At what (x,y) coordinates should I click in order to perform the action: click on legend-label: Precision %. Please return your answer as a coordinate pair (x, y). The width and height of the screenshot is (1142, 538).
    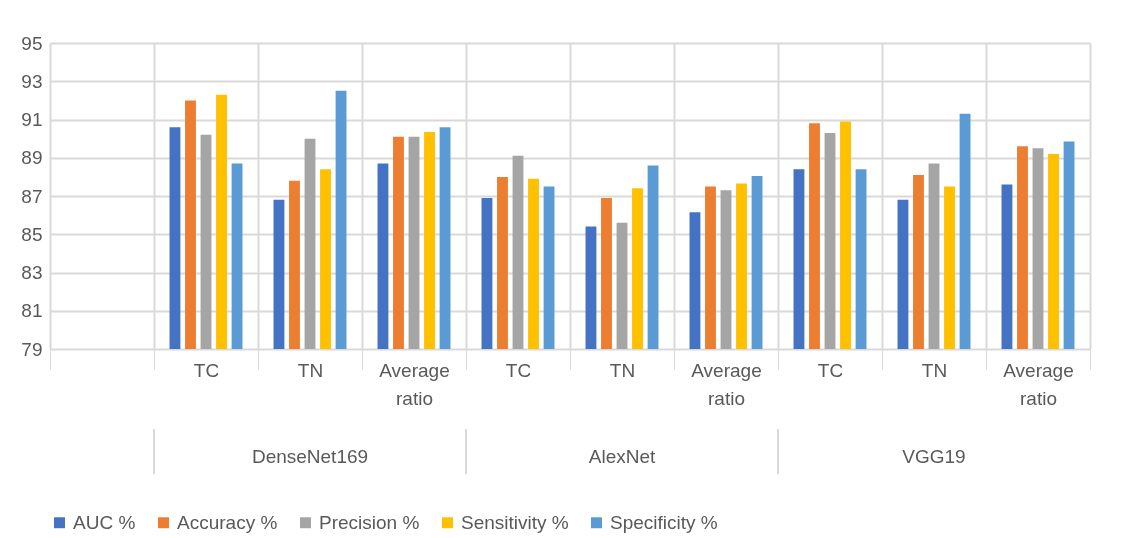
    Looking at the image, I should click on (369, 522).